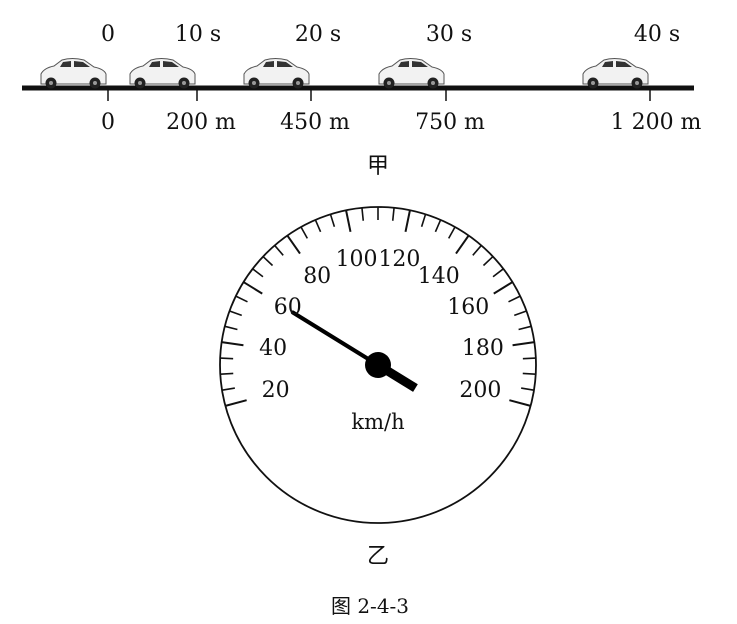 This screenshot has width=737, height=624. Describe the element at coordinates (399, 260) in the screenshot. I see `scale-label: 120` at that location.